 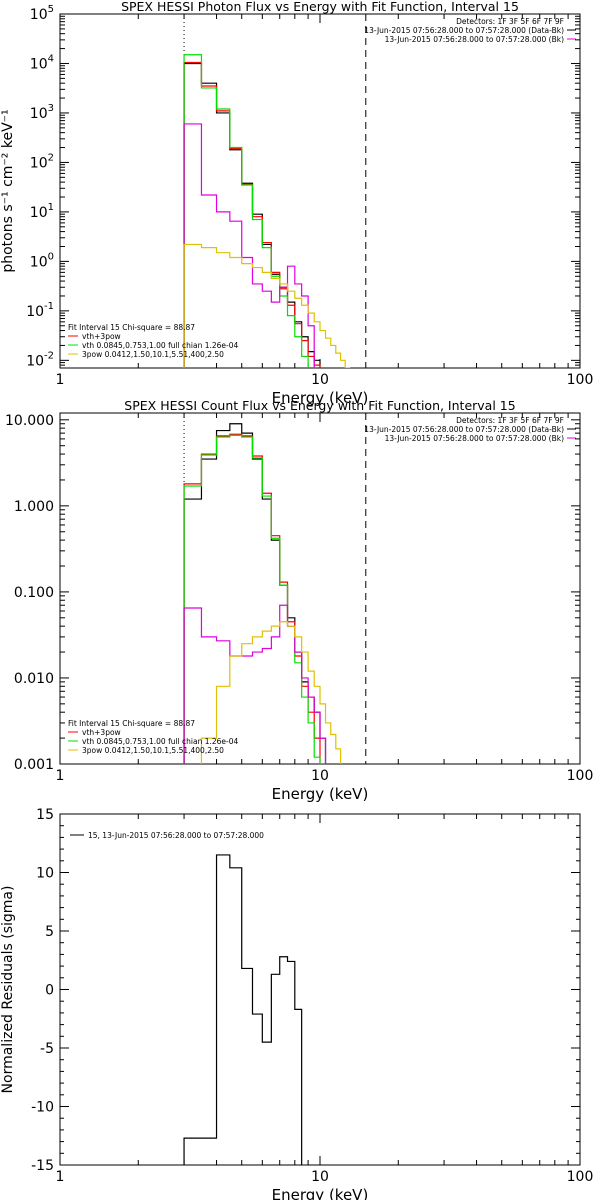 I want to click on photon-flux-y-tick-label: 10³, so click(x=42, y=112).